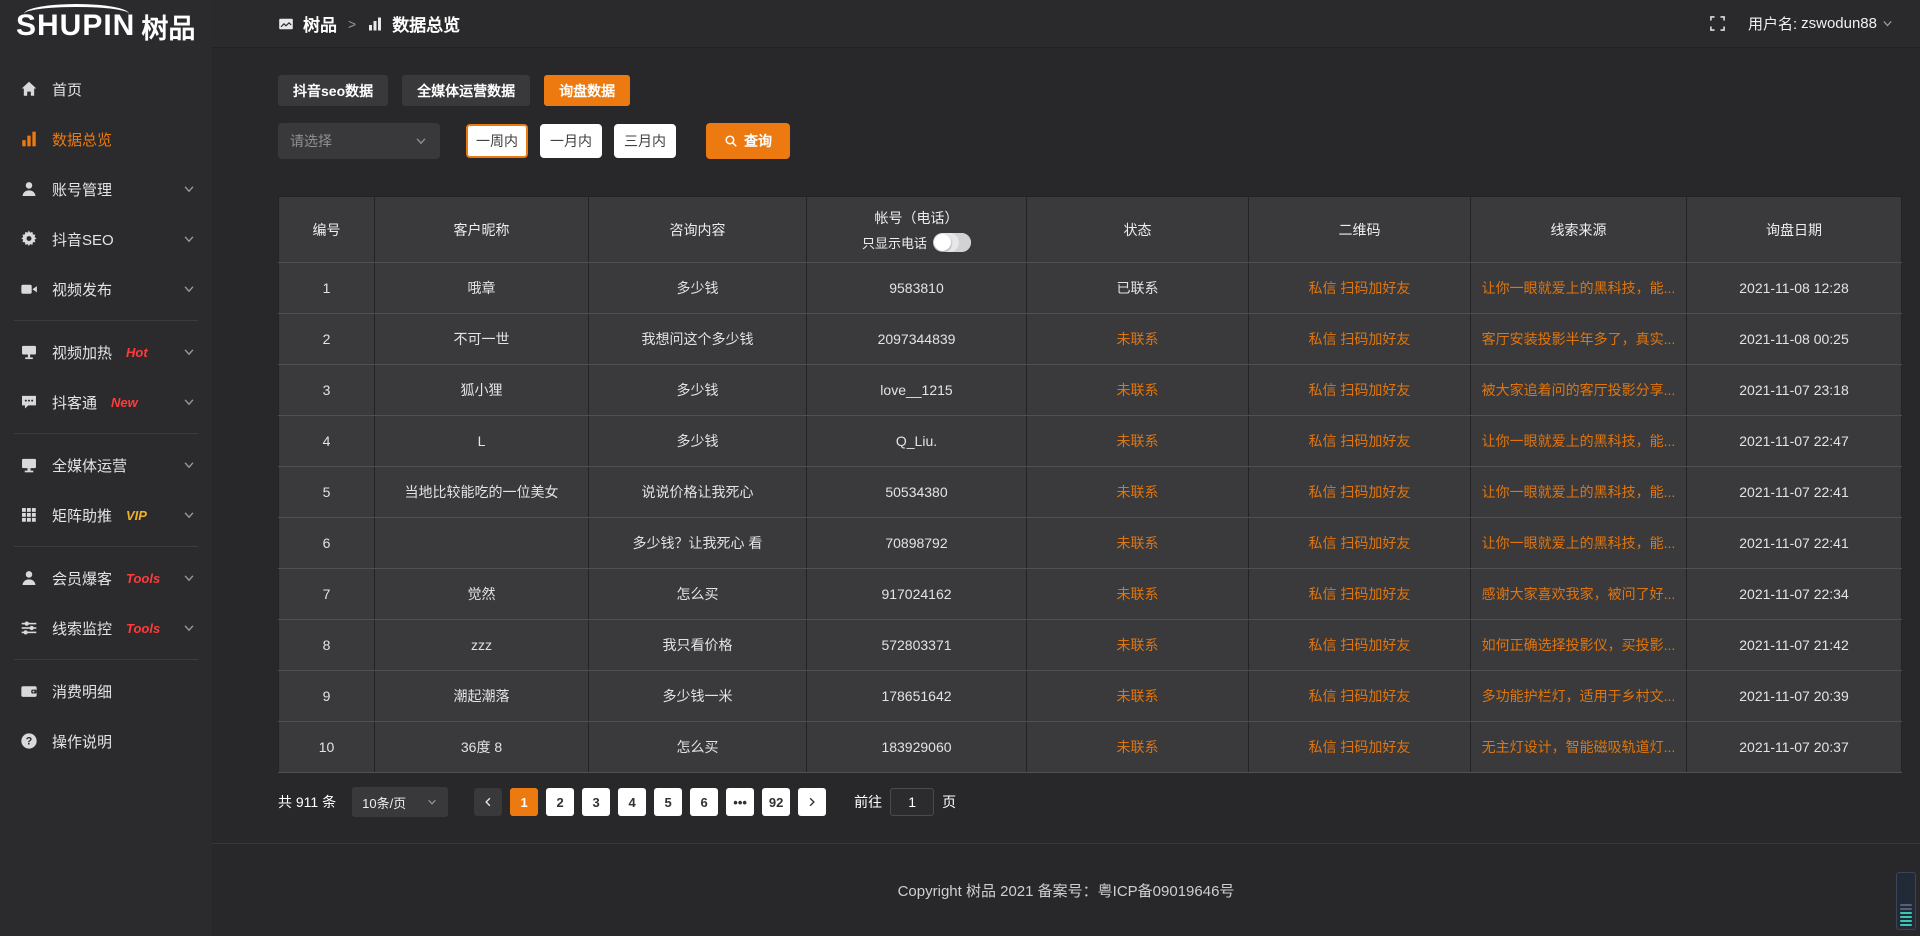  I want to click on date-range-button-1: 一周内, so click(497, 141).